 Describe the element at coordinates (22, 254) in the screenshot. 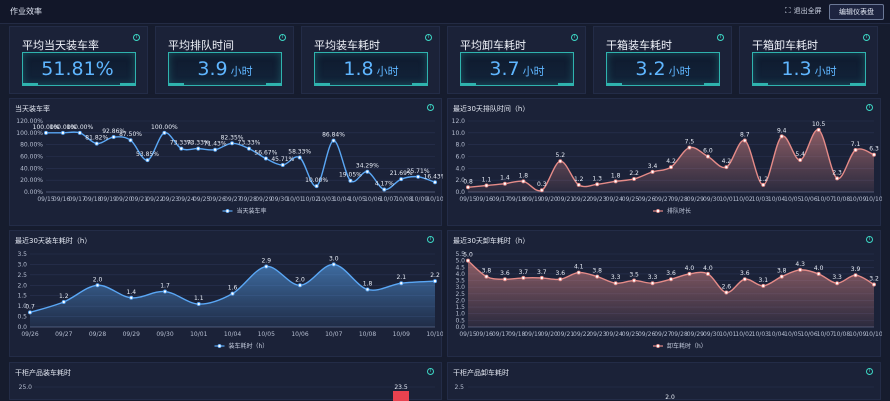

I see `y-tick-label: 3.5` at that location.